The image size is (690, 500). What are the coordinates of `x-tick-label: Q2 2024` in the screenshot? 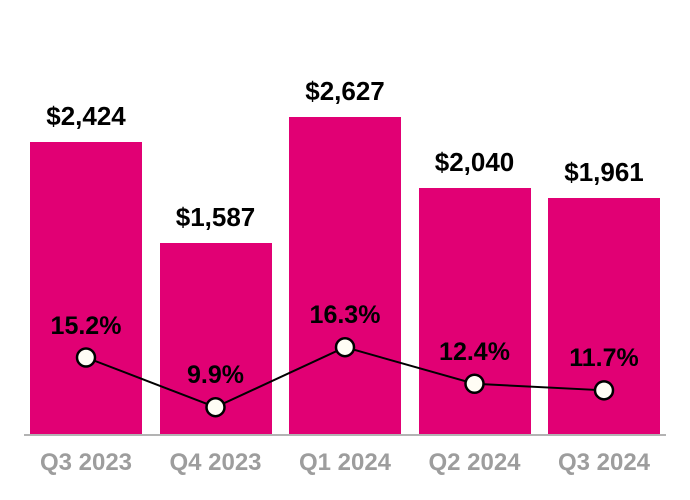 It's located at (474, 462).